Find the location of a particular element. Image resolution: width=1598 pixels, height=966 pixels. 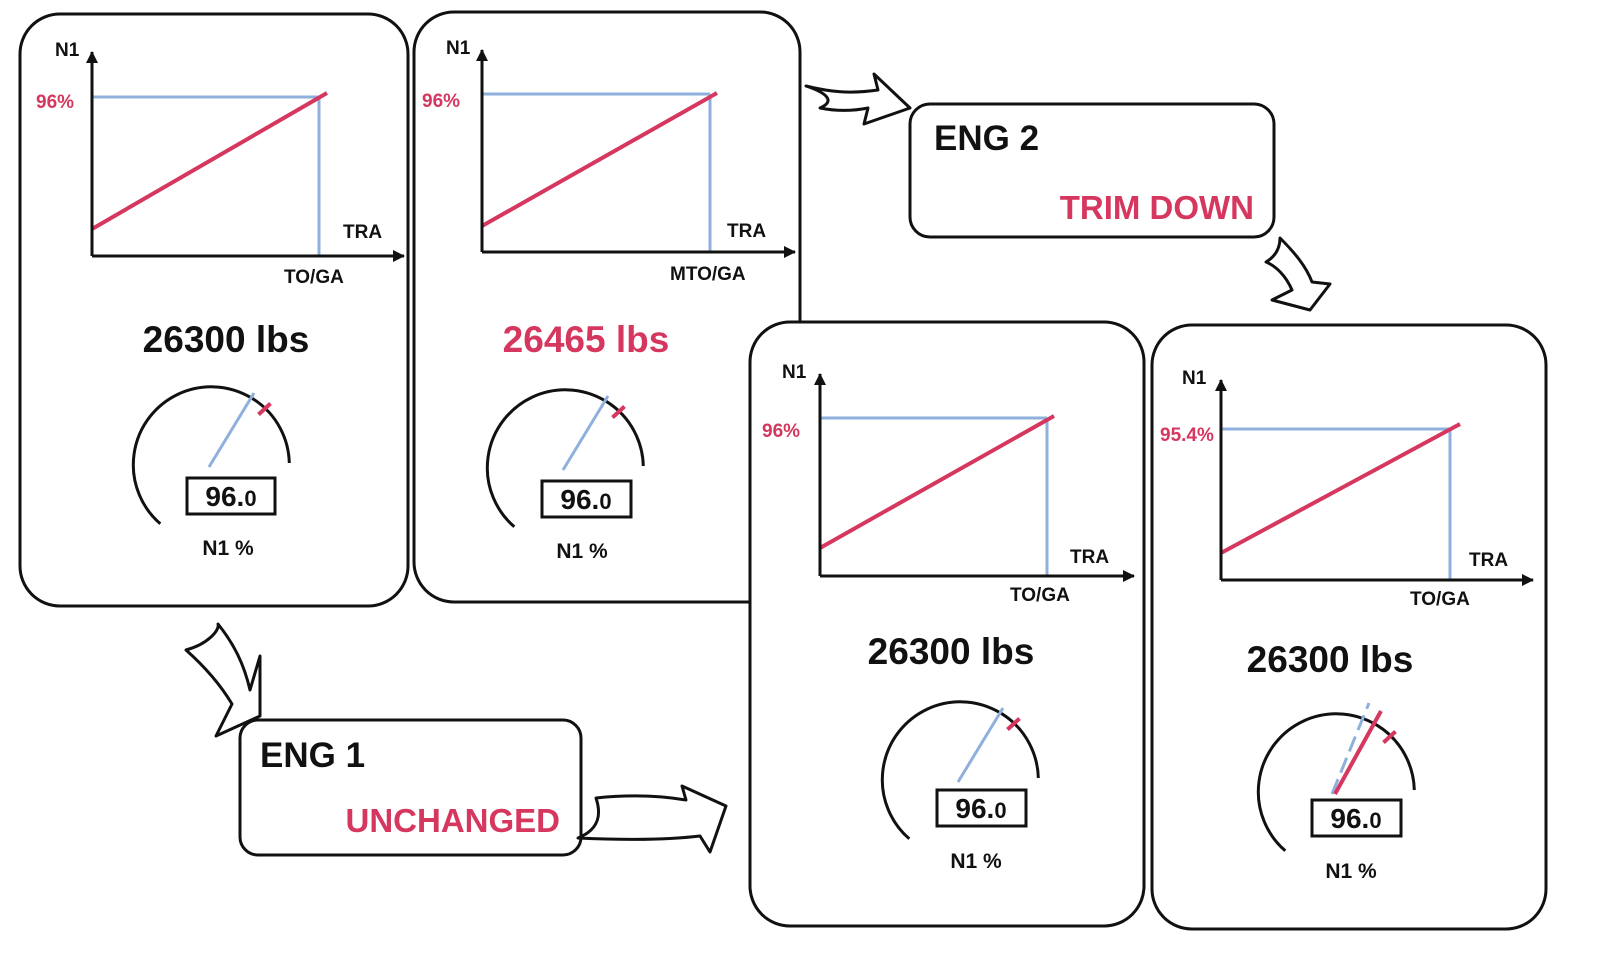

n1-tra-graph: N1 TRA 95.4% TO/GA is located at coordinates (1347, 489).